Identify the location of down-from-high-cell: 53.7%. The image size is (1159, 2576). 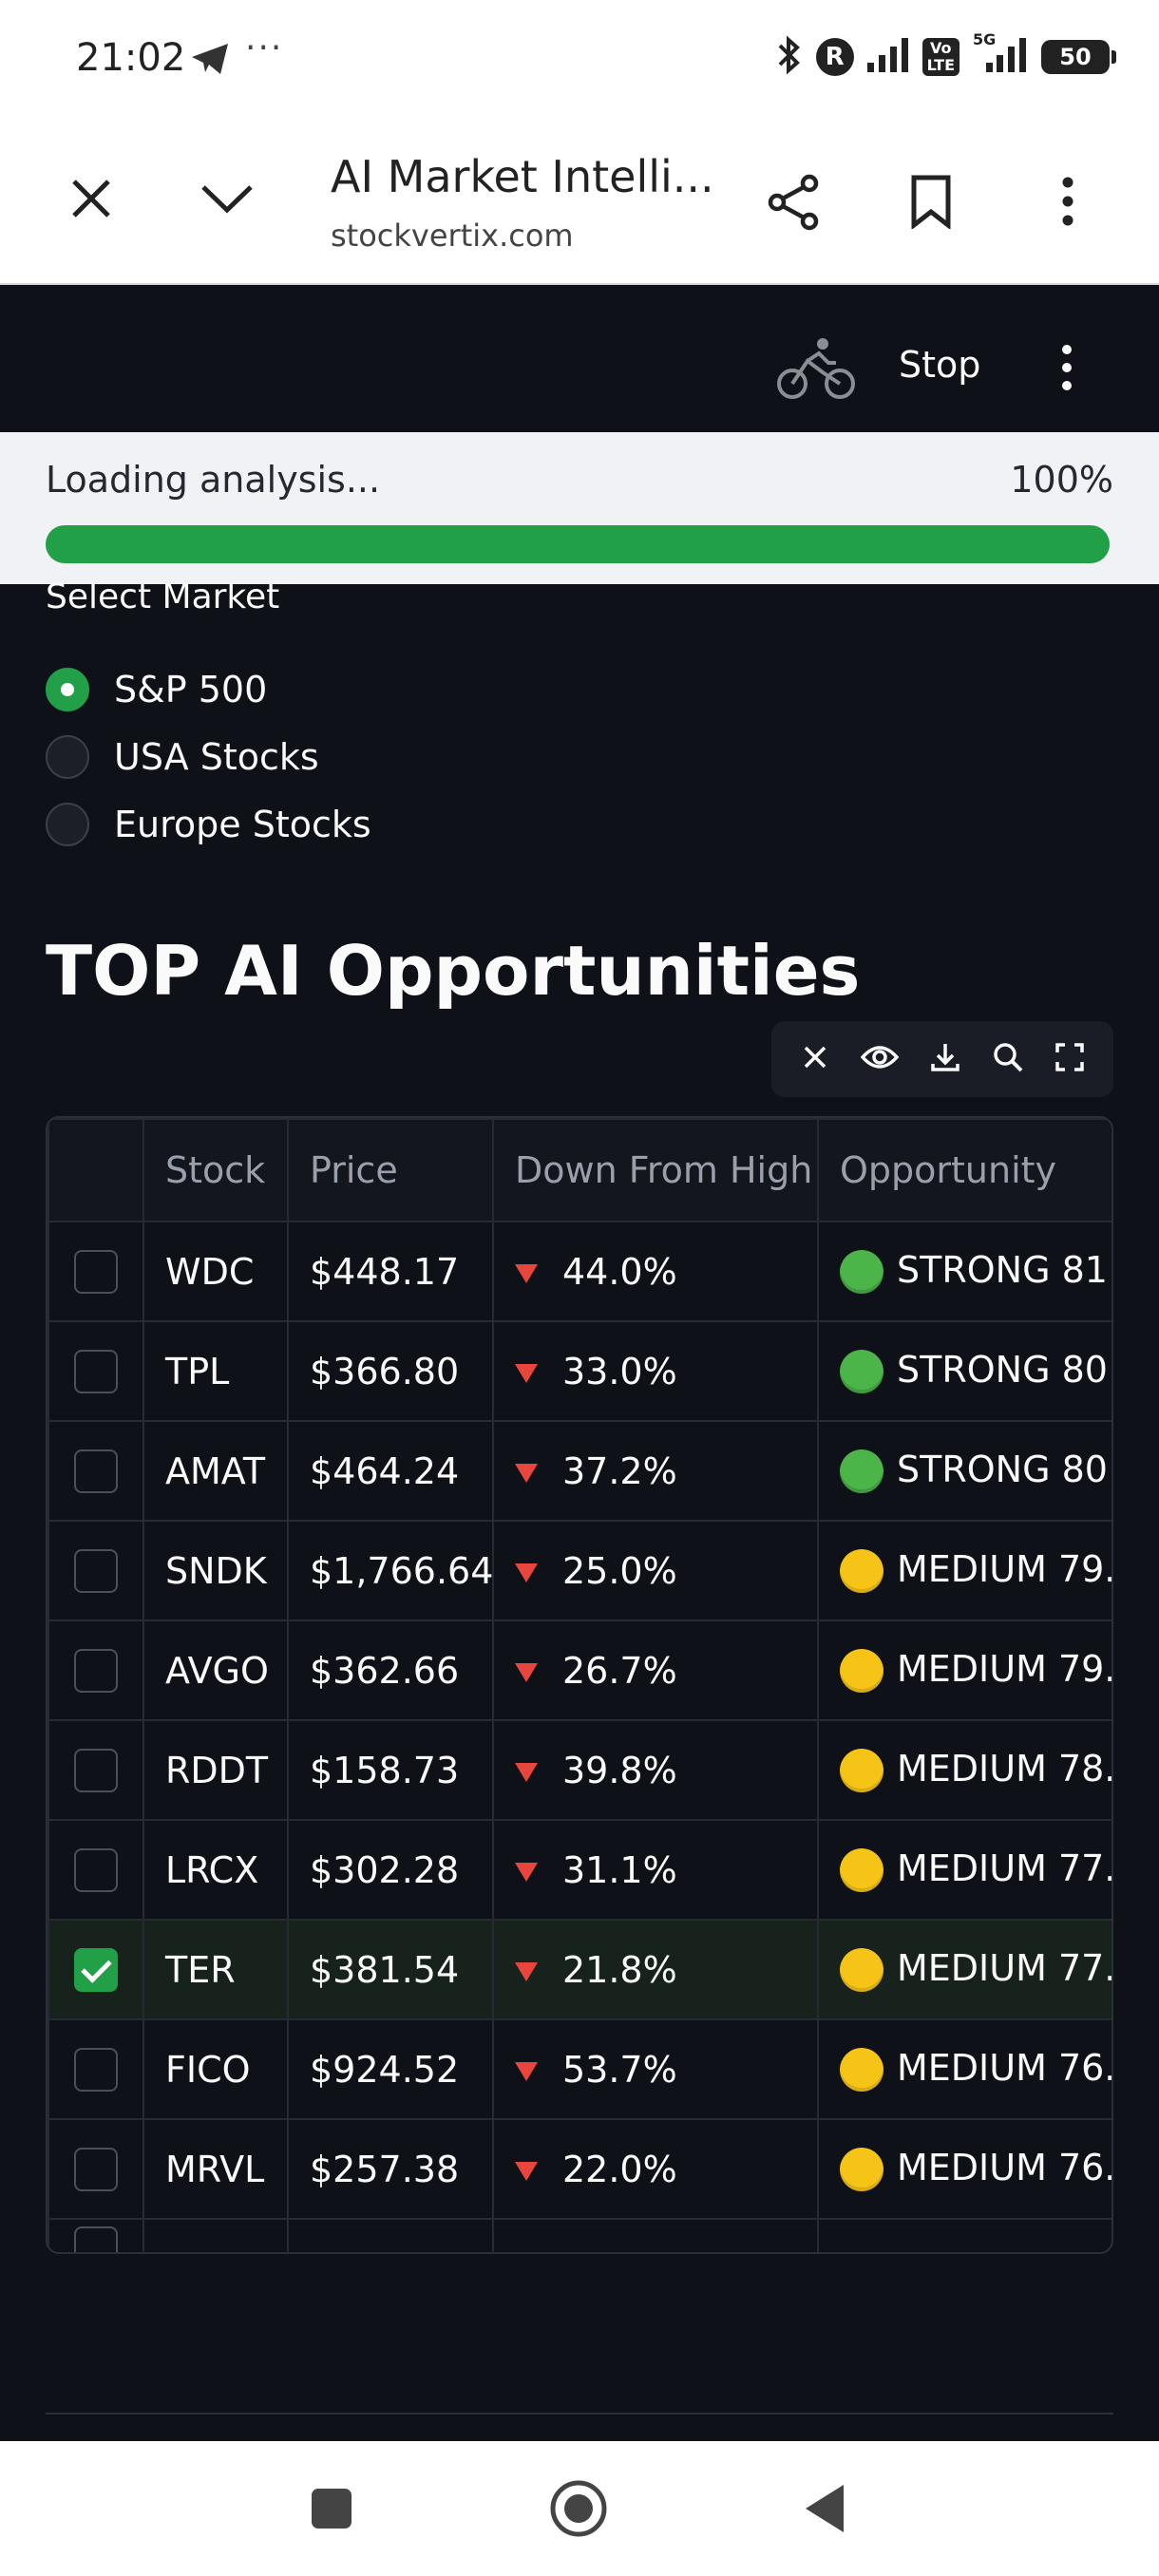
(655, 2069).